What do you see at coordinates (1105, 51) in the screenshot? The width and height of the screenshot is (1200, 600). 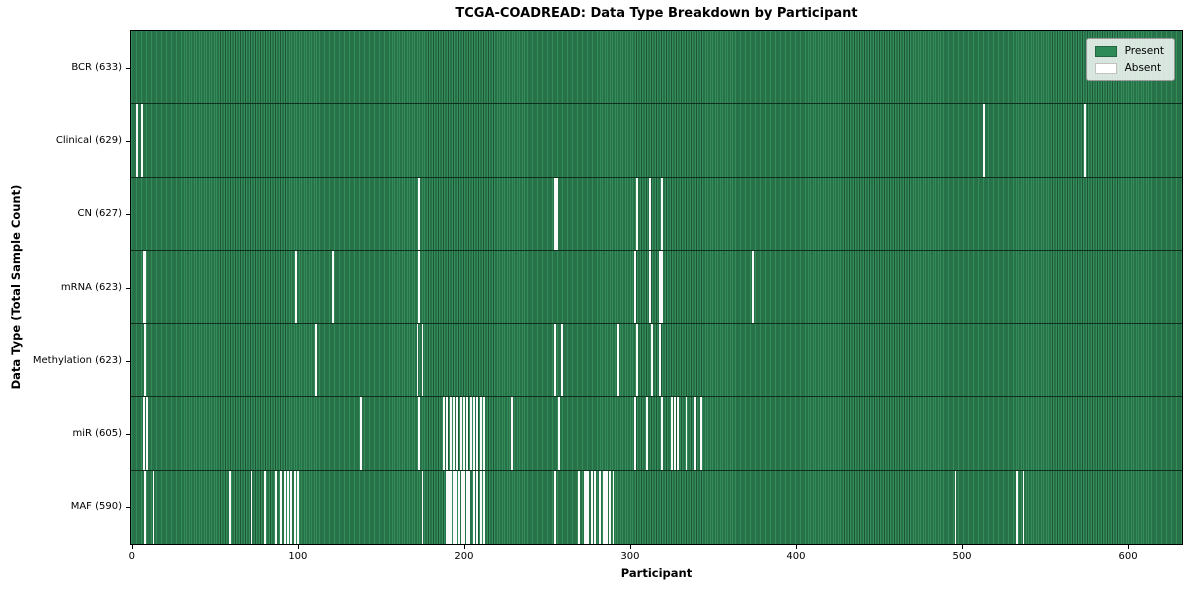 I see `present-swatch-icon` at bounding box center [1105, 51].